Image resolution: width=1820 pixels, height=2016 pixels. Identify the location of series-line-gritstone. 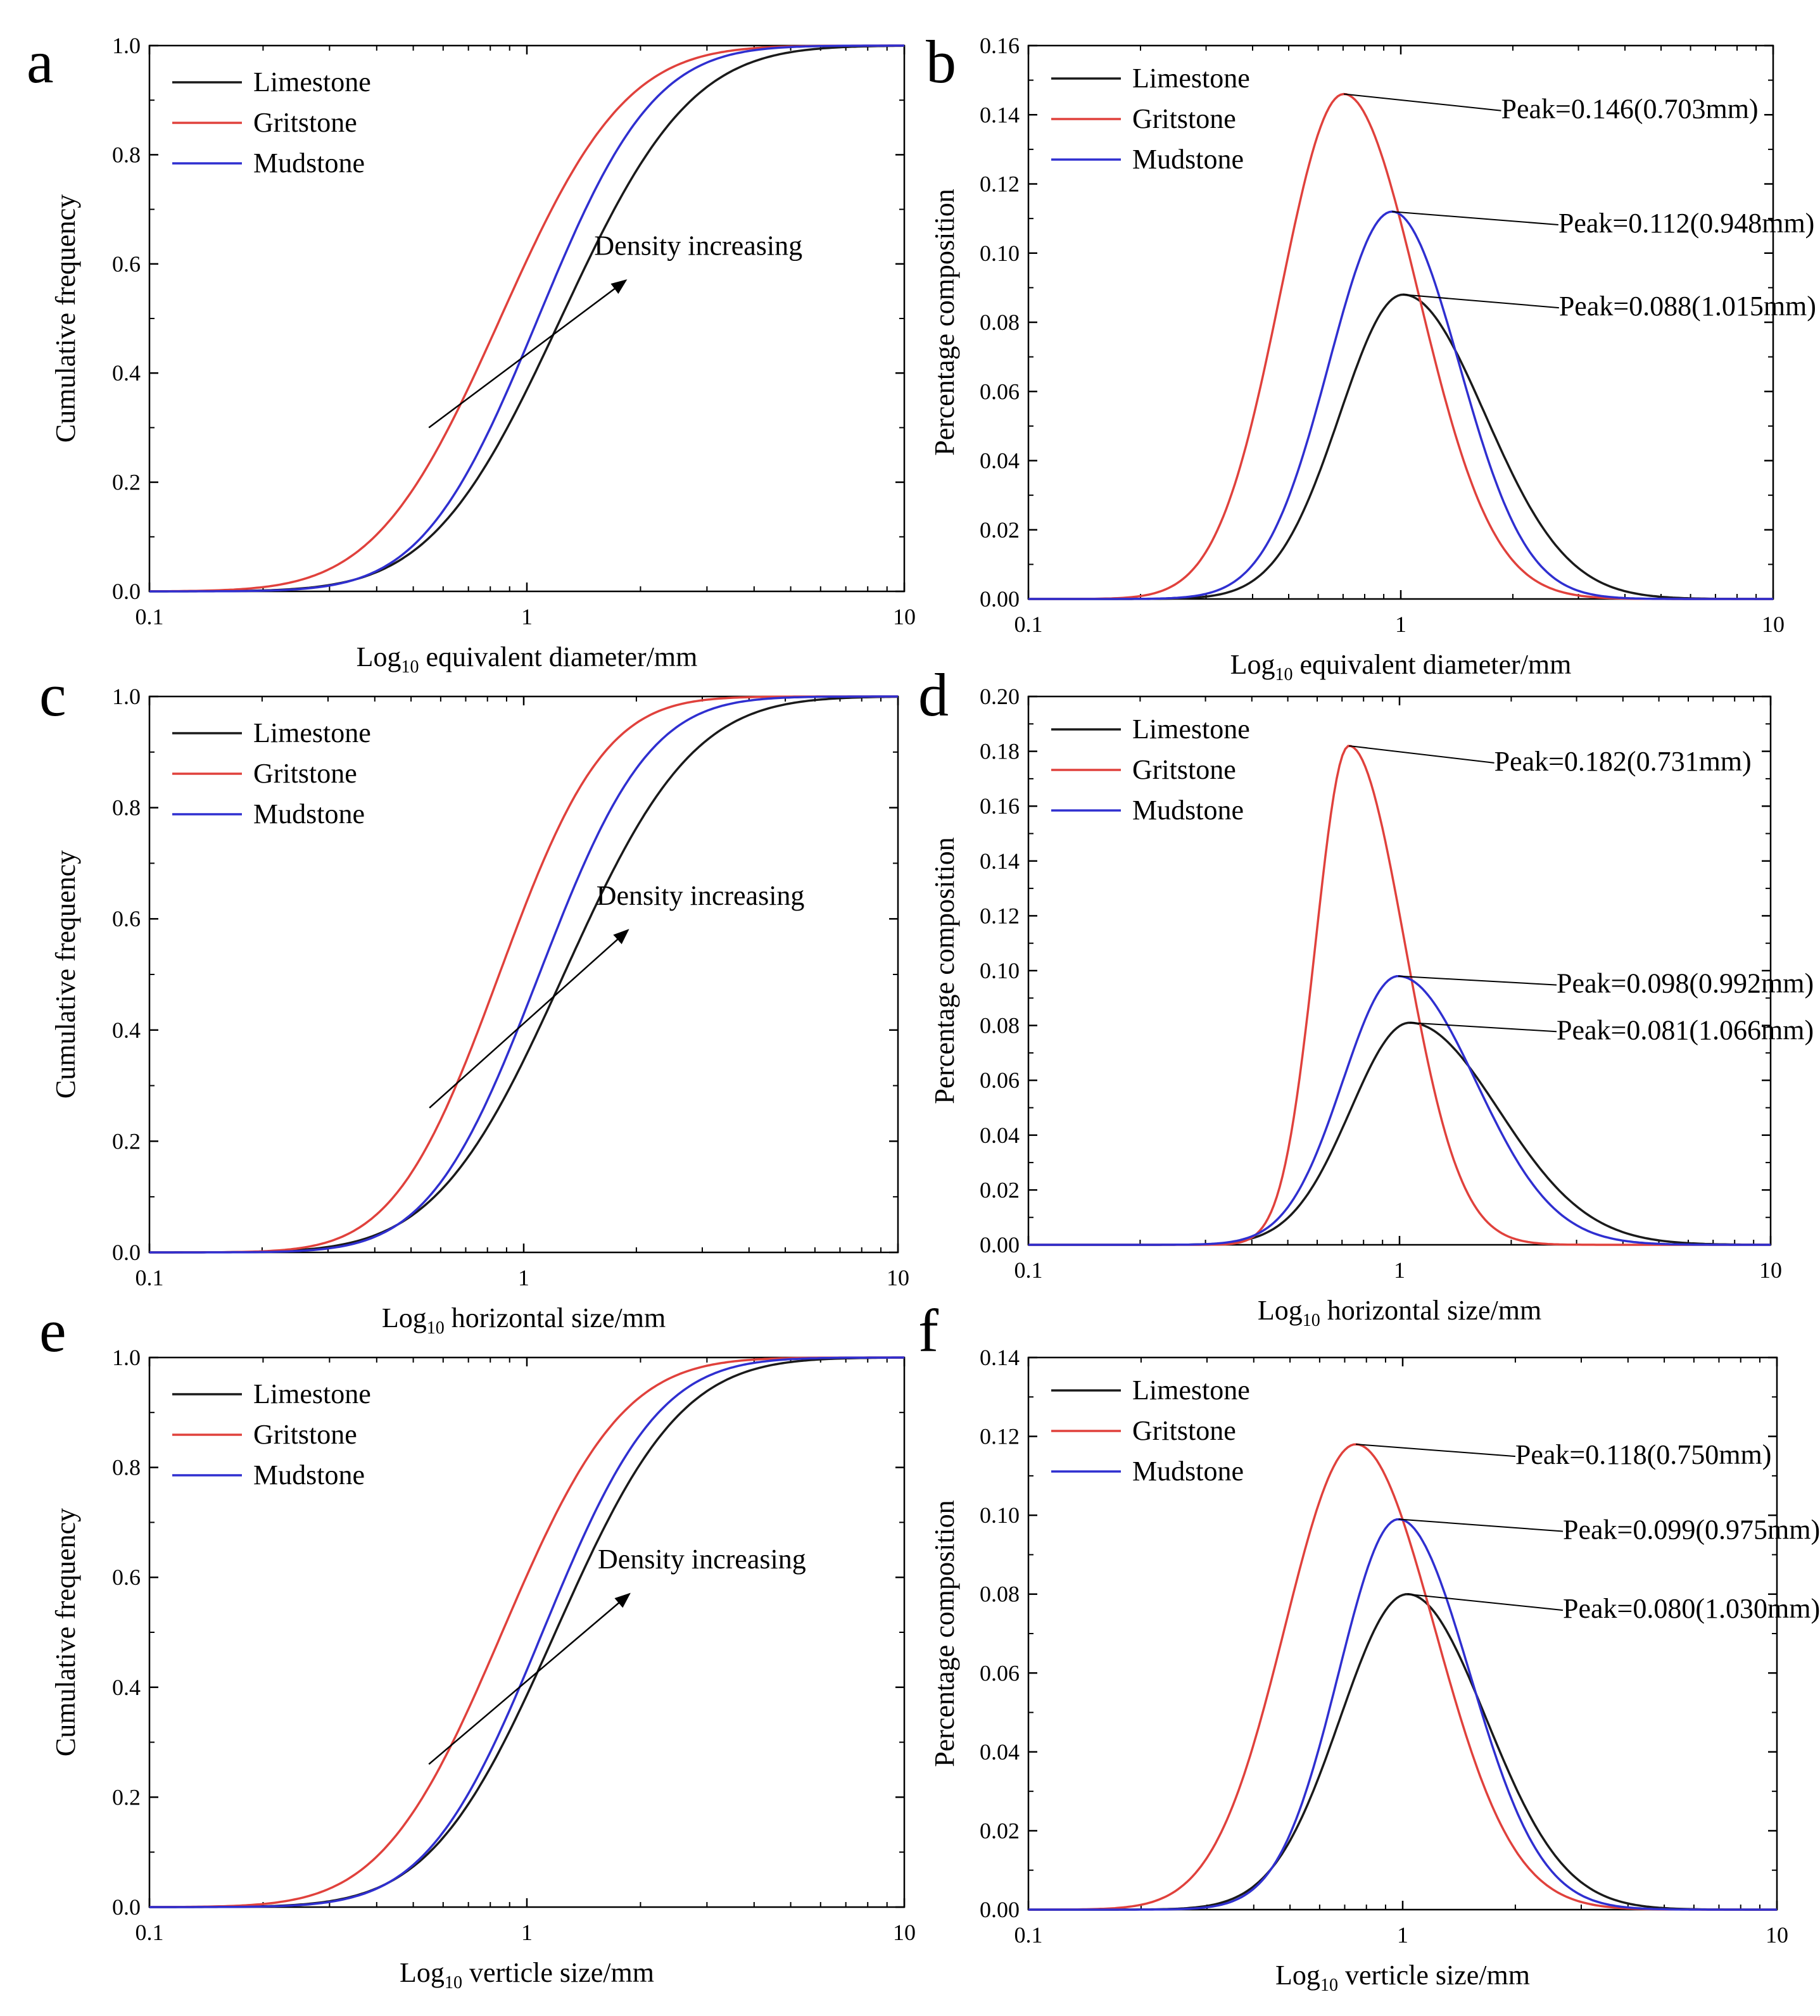
(523, 974).